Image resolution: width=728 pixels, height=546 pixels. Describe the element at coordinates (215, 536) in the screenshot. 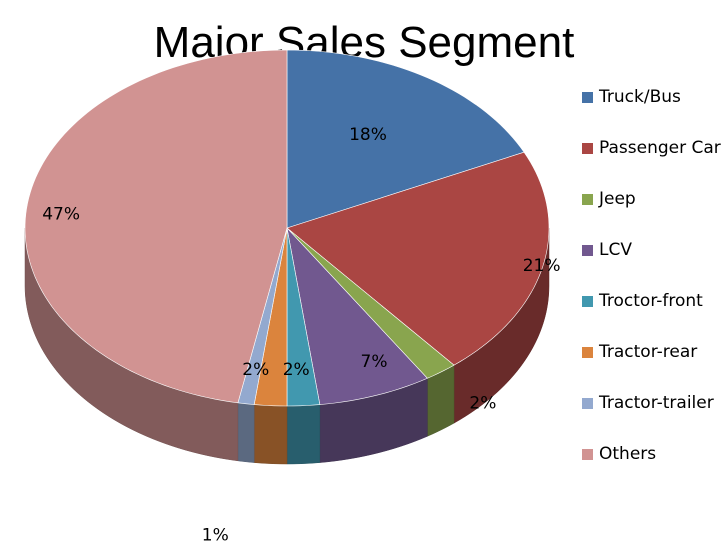

I see `data-label-tractor-trailer: 1%` at that location.